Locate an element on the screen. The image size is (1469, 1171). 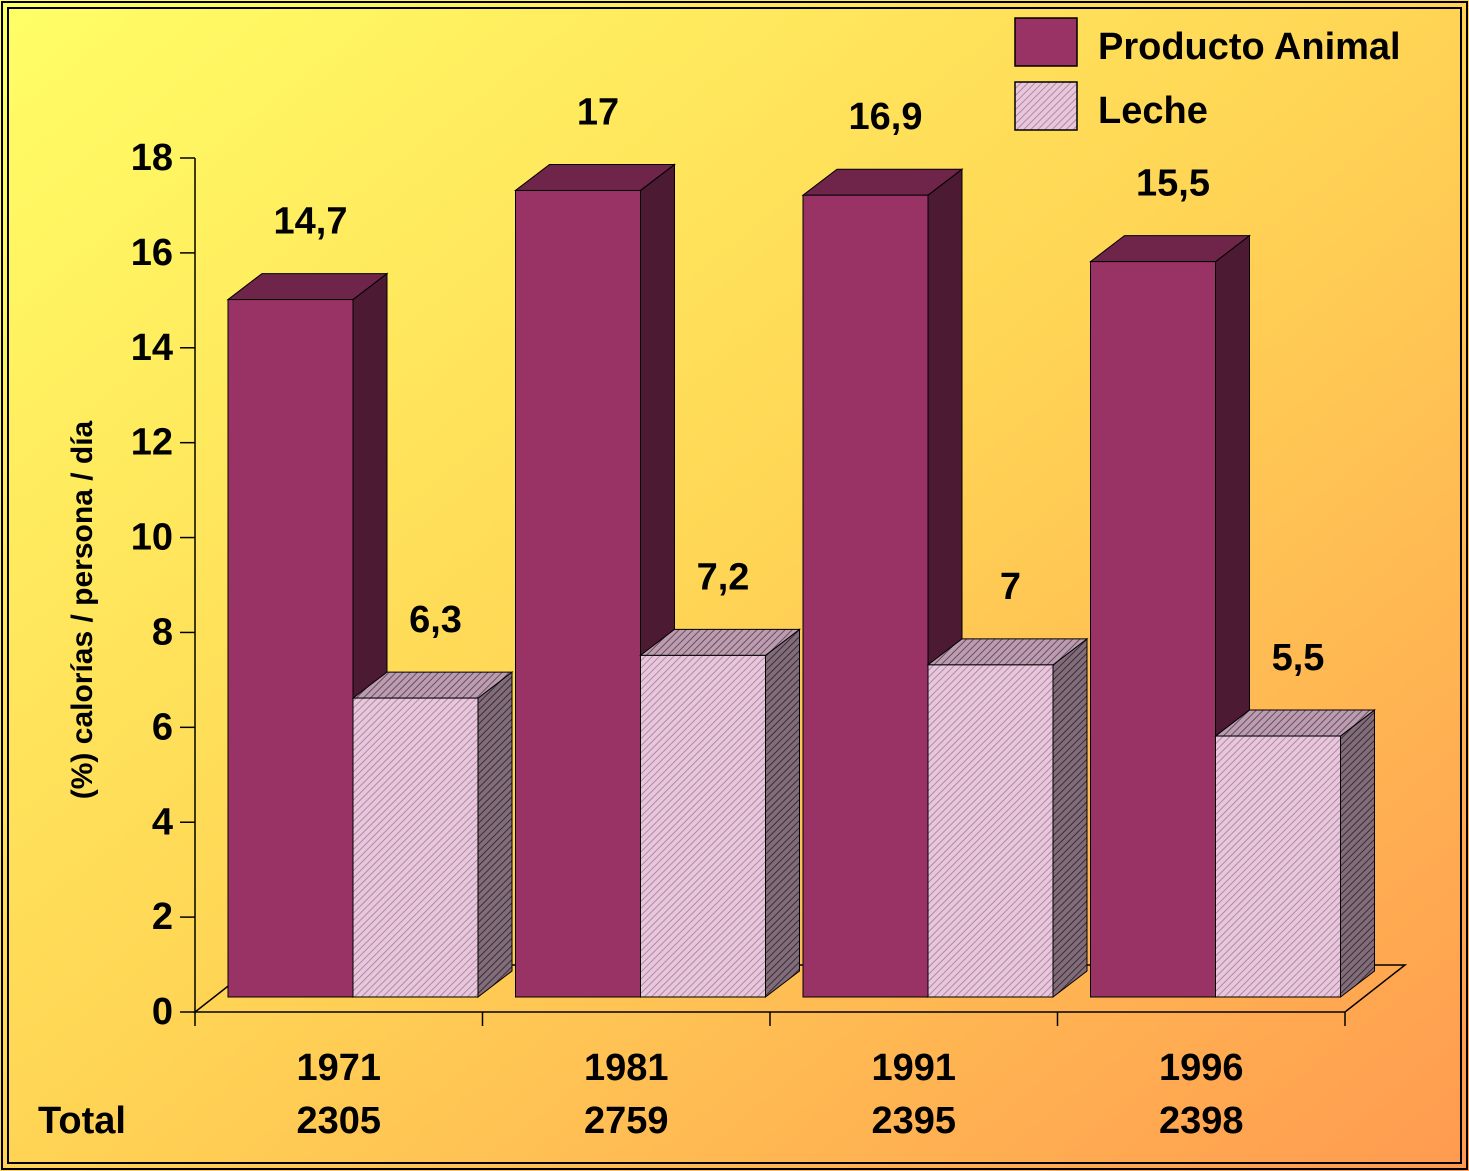
y-tick-label: 10 is located at coordinates (152, 538).